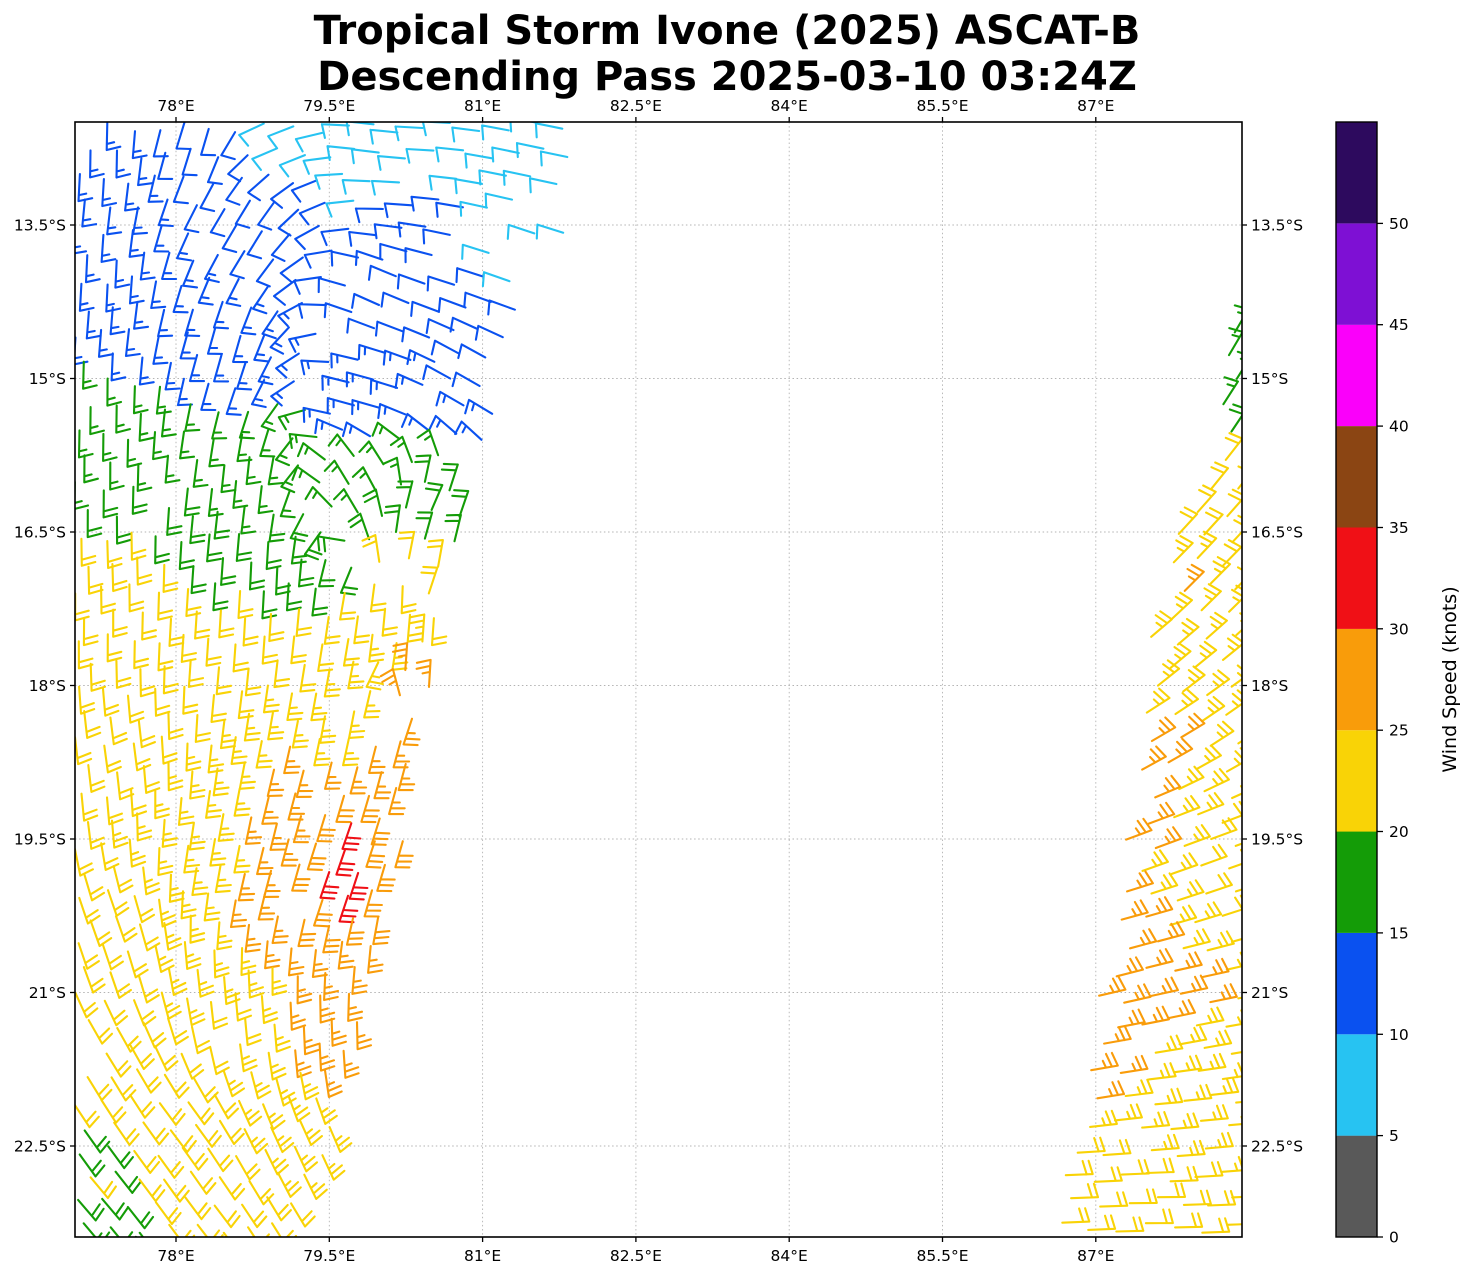 This screenshot has width=1476, height=1264. I want to click on colorbar-segment-green, so click(1356, 882).